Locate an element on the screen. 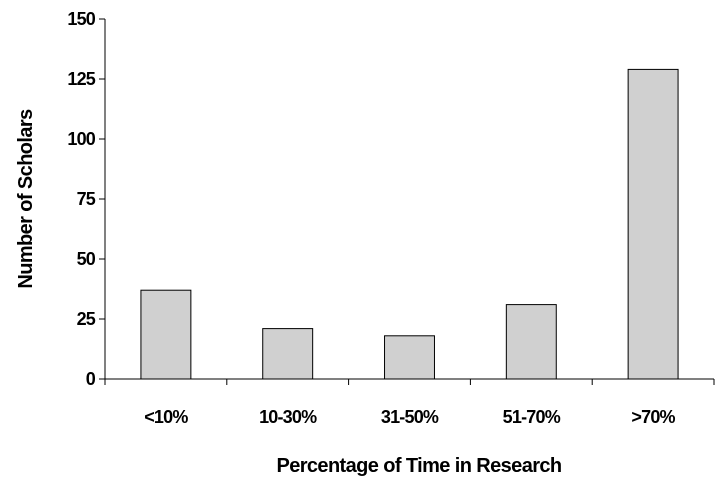 The image size is (715, 497). y-tick-label: 150 is located at coordinates (81, 19).